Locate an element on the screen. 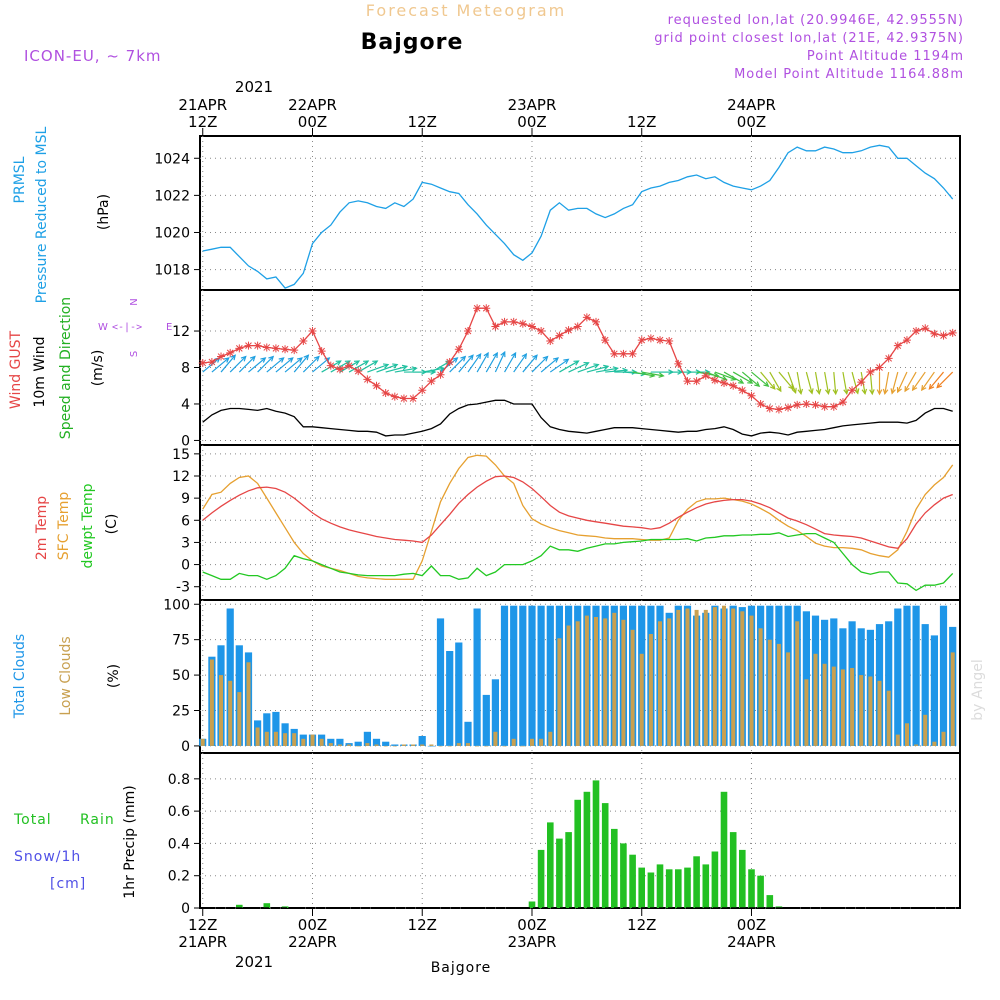 This screenshot has width=1000, height=1000. chart-title: Forecast Meteogram is located at coordinates (466, 10).